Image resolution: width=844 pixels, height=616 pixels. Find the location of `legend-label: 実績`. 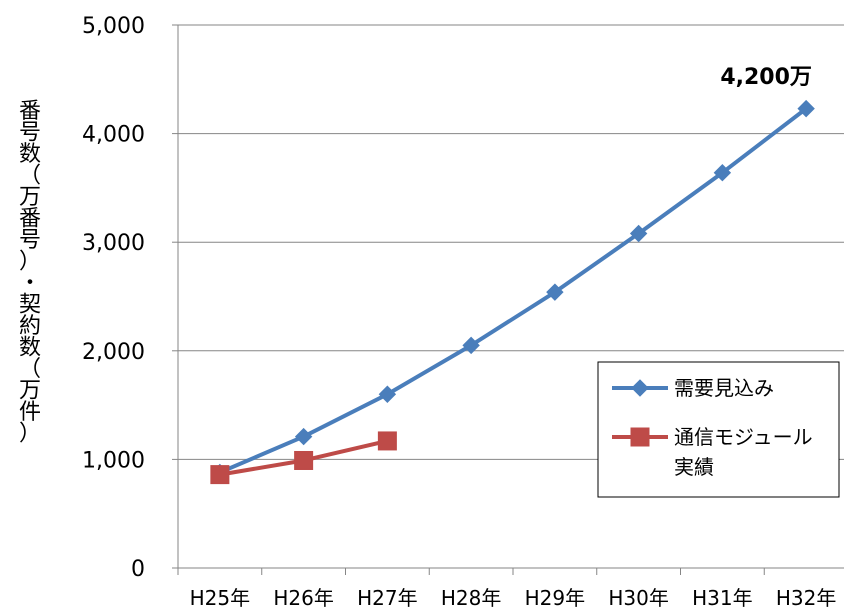

legend-label: 実績 is located at coordinates (694, 467).